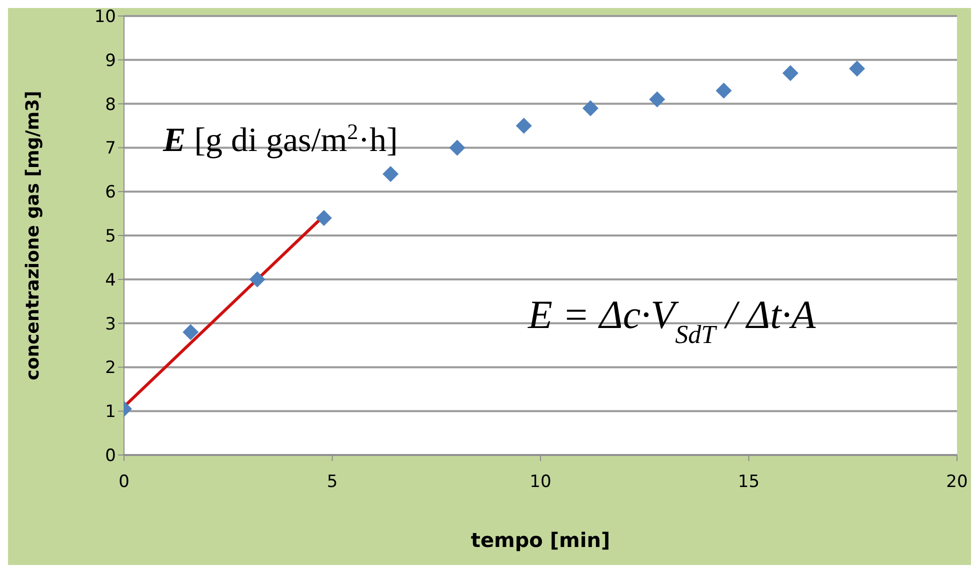  I want to click on x-tick-label: 10, so click(541, 482).